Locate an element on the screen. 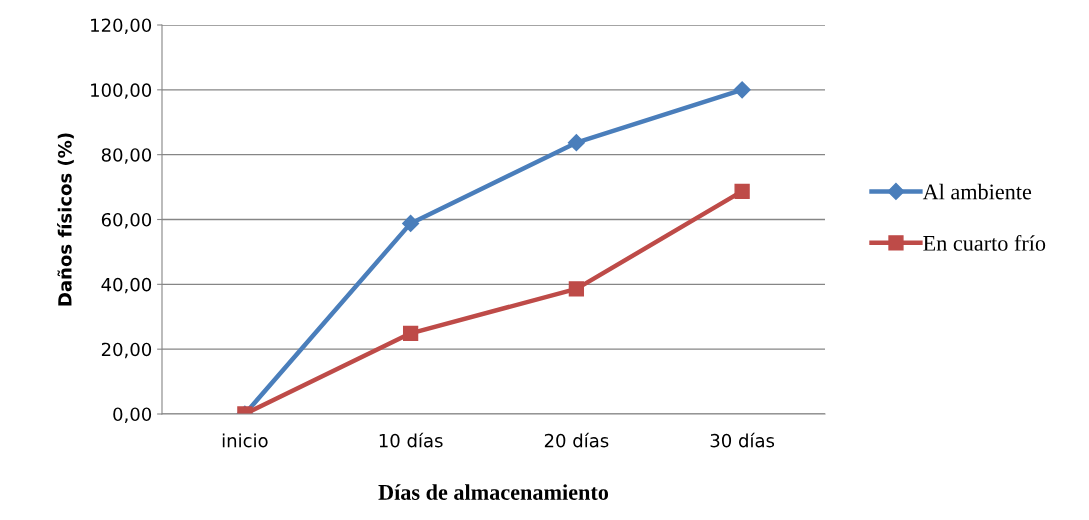  legend-label: En cuarto frío is located at coordinates (984, 242).